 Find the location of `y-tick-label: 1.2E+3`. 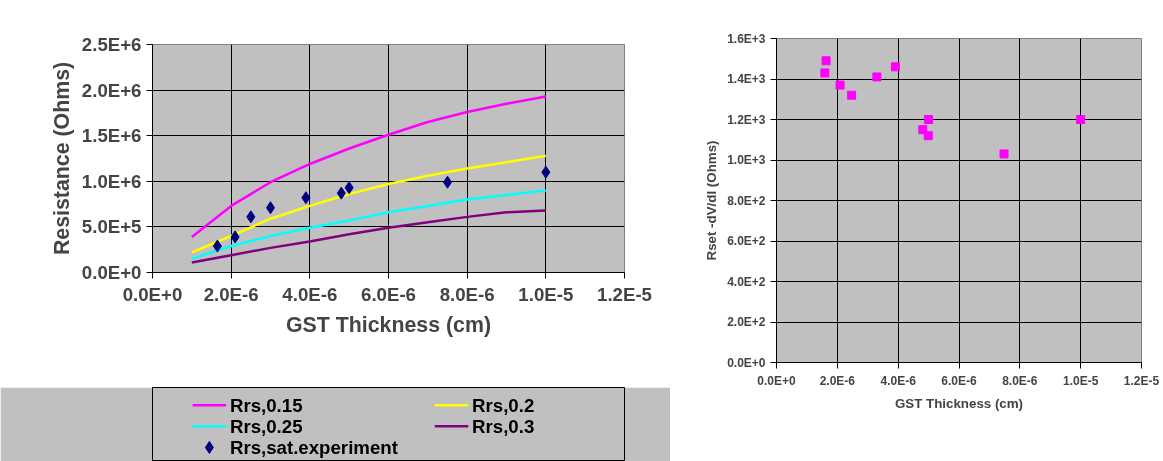

y-tick-label: 1.2E+3 is located at coordinates (746, 119).